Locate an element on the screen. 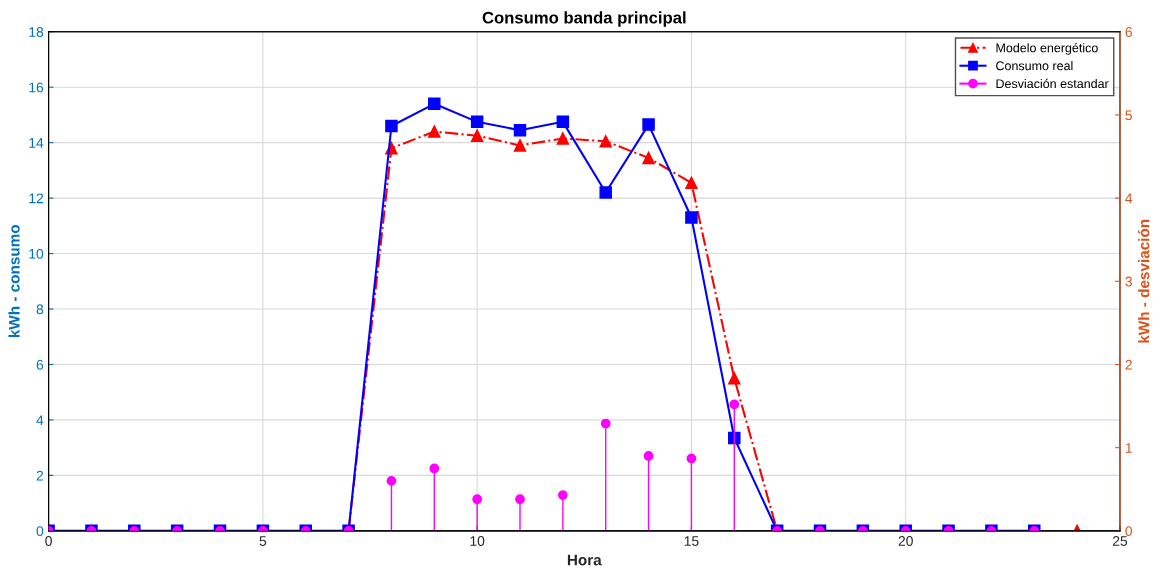  chart-title: Consumo banda principal is located at coordinates (584, 19).